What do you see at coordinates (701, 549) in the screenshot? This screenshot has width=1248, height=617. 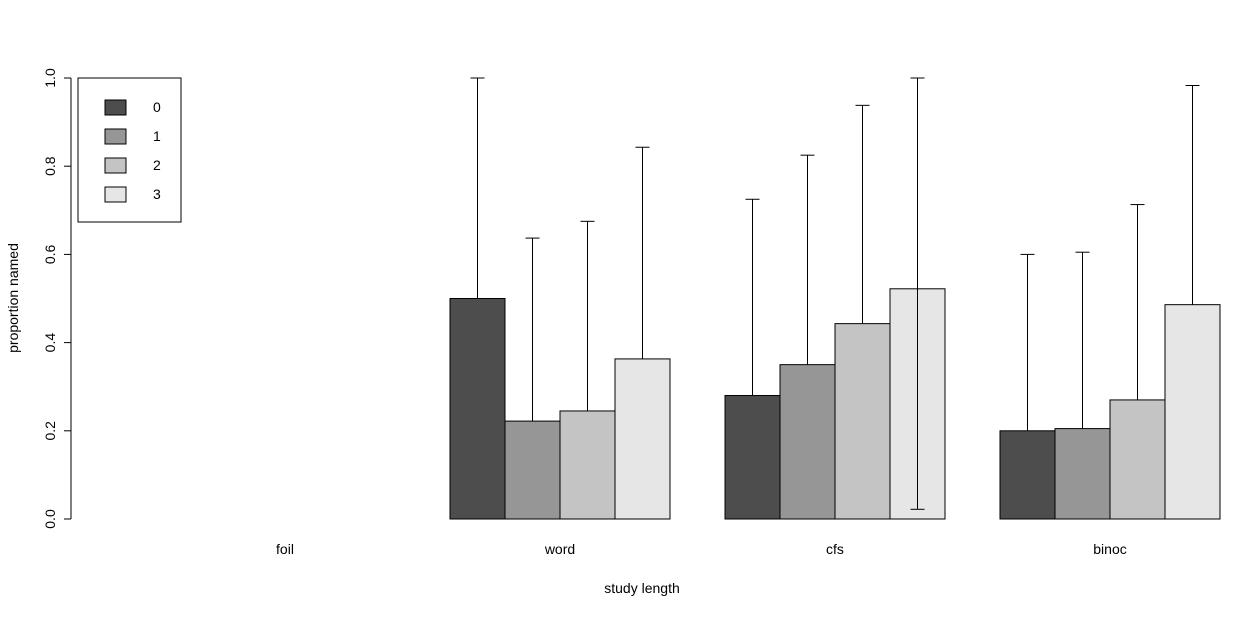 I see `x-axis: foil word cfs binoc` at bounding box center [701, 549].